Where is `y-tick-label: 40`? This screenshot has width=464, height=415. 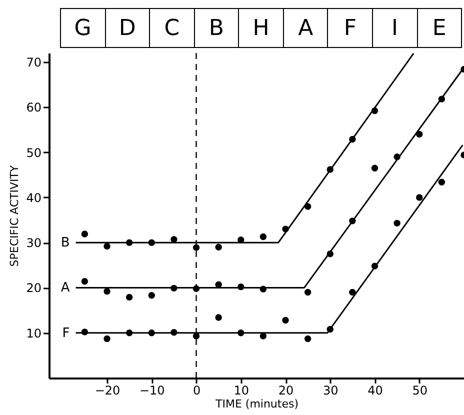
y-tick-label: 40 is located at coordinates (34, 197).